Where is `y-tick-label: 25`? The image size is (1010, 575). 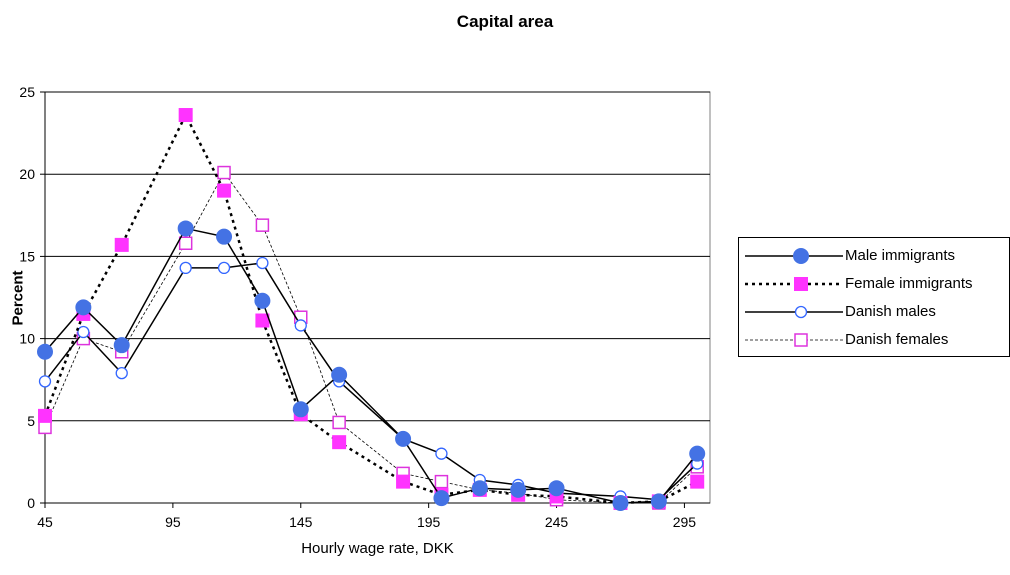
y-tick-label: 25 is located at coordinates (27, 92).